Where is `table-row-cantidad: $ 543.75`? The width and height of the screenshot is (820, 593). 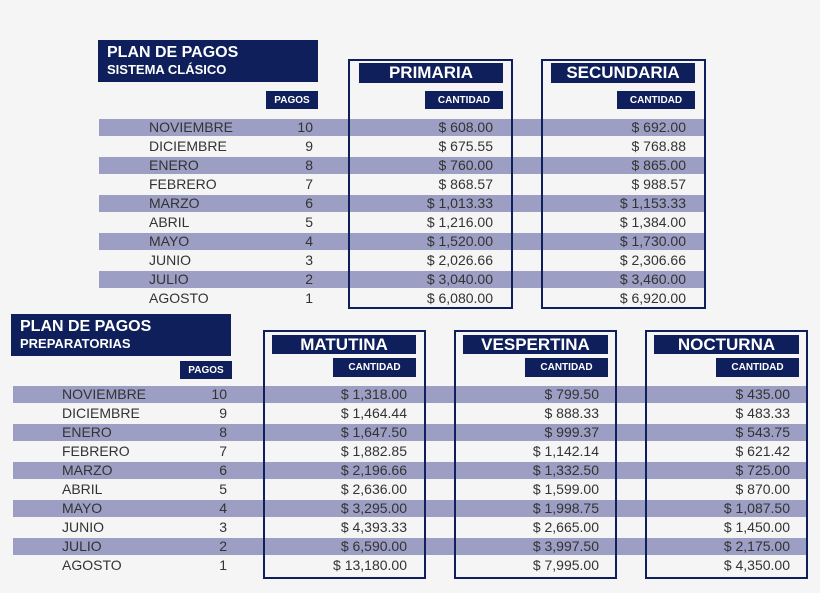 table-row-cantidad: $ 543.75 is located at coordinates (763, 432).